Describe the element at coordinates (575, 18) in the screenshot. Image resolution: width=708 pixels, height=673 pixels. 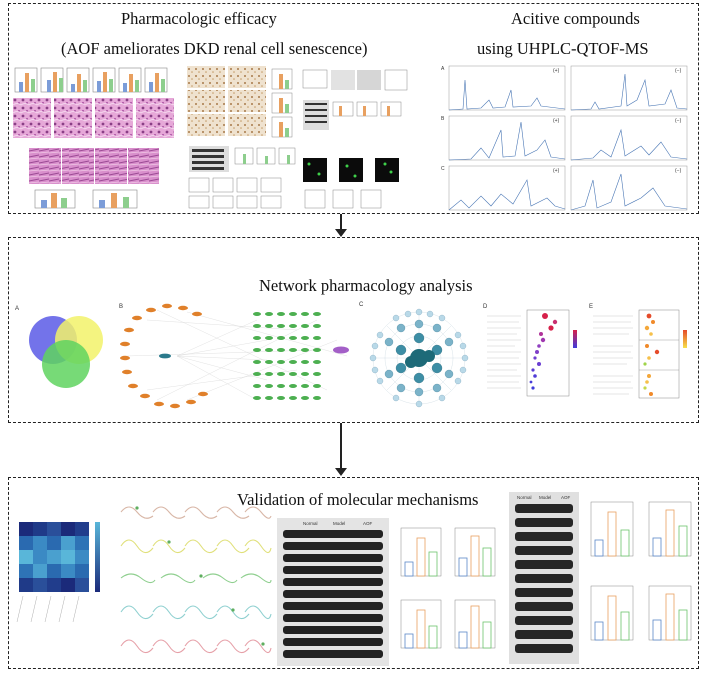
I see `compounds-title: Acitive compounds` at that location.